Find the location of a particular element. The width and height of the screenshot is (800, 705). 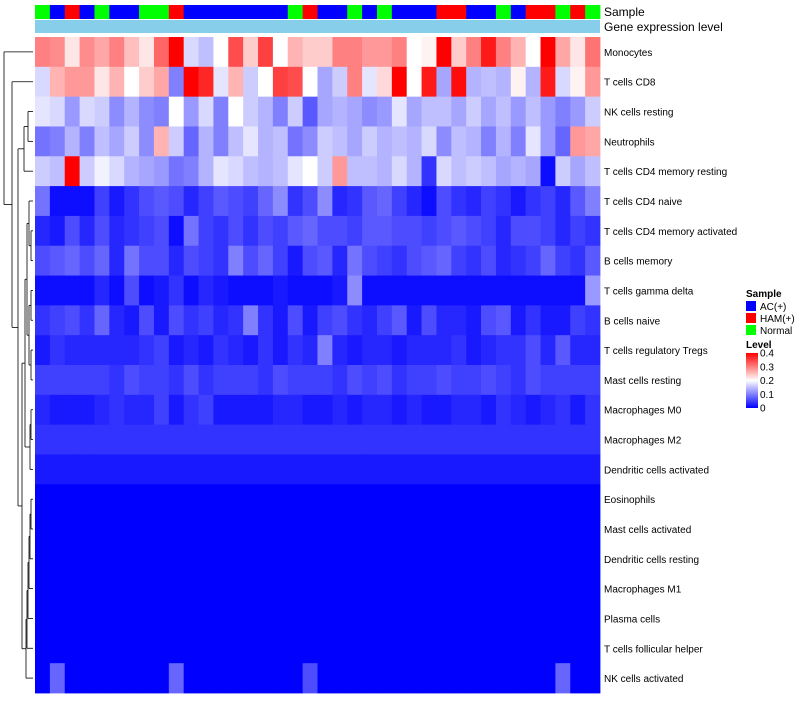

row-label: T cells CD4 naive is located at coordinates (643, 202).